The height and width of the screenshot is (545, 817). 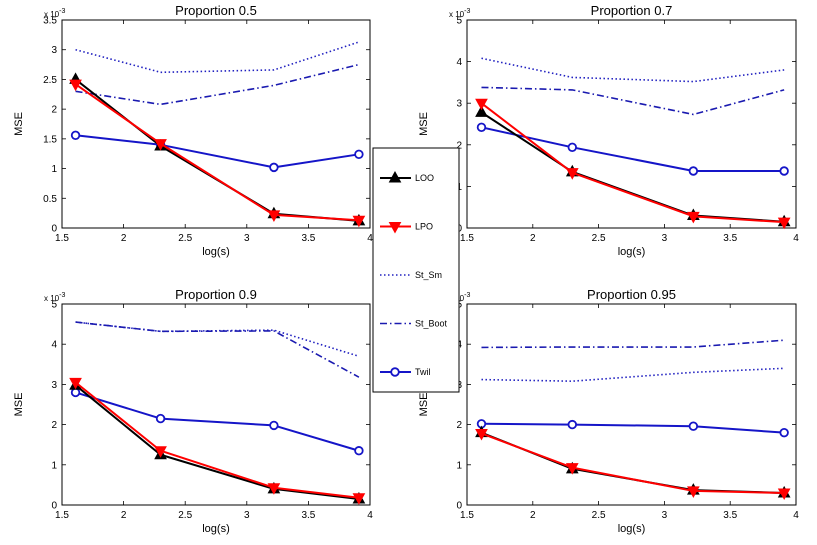 I want to click on legend-label: LOO, so click(x=424, y=178).